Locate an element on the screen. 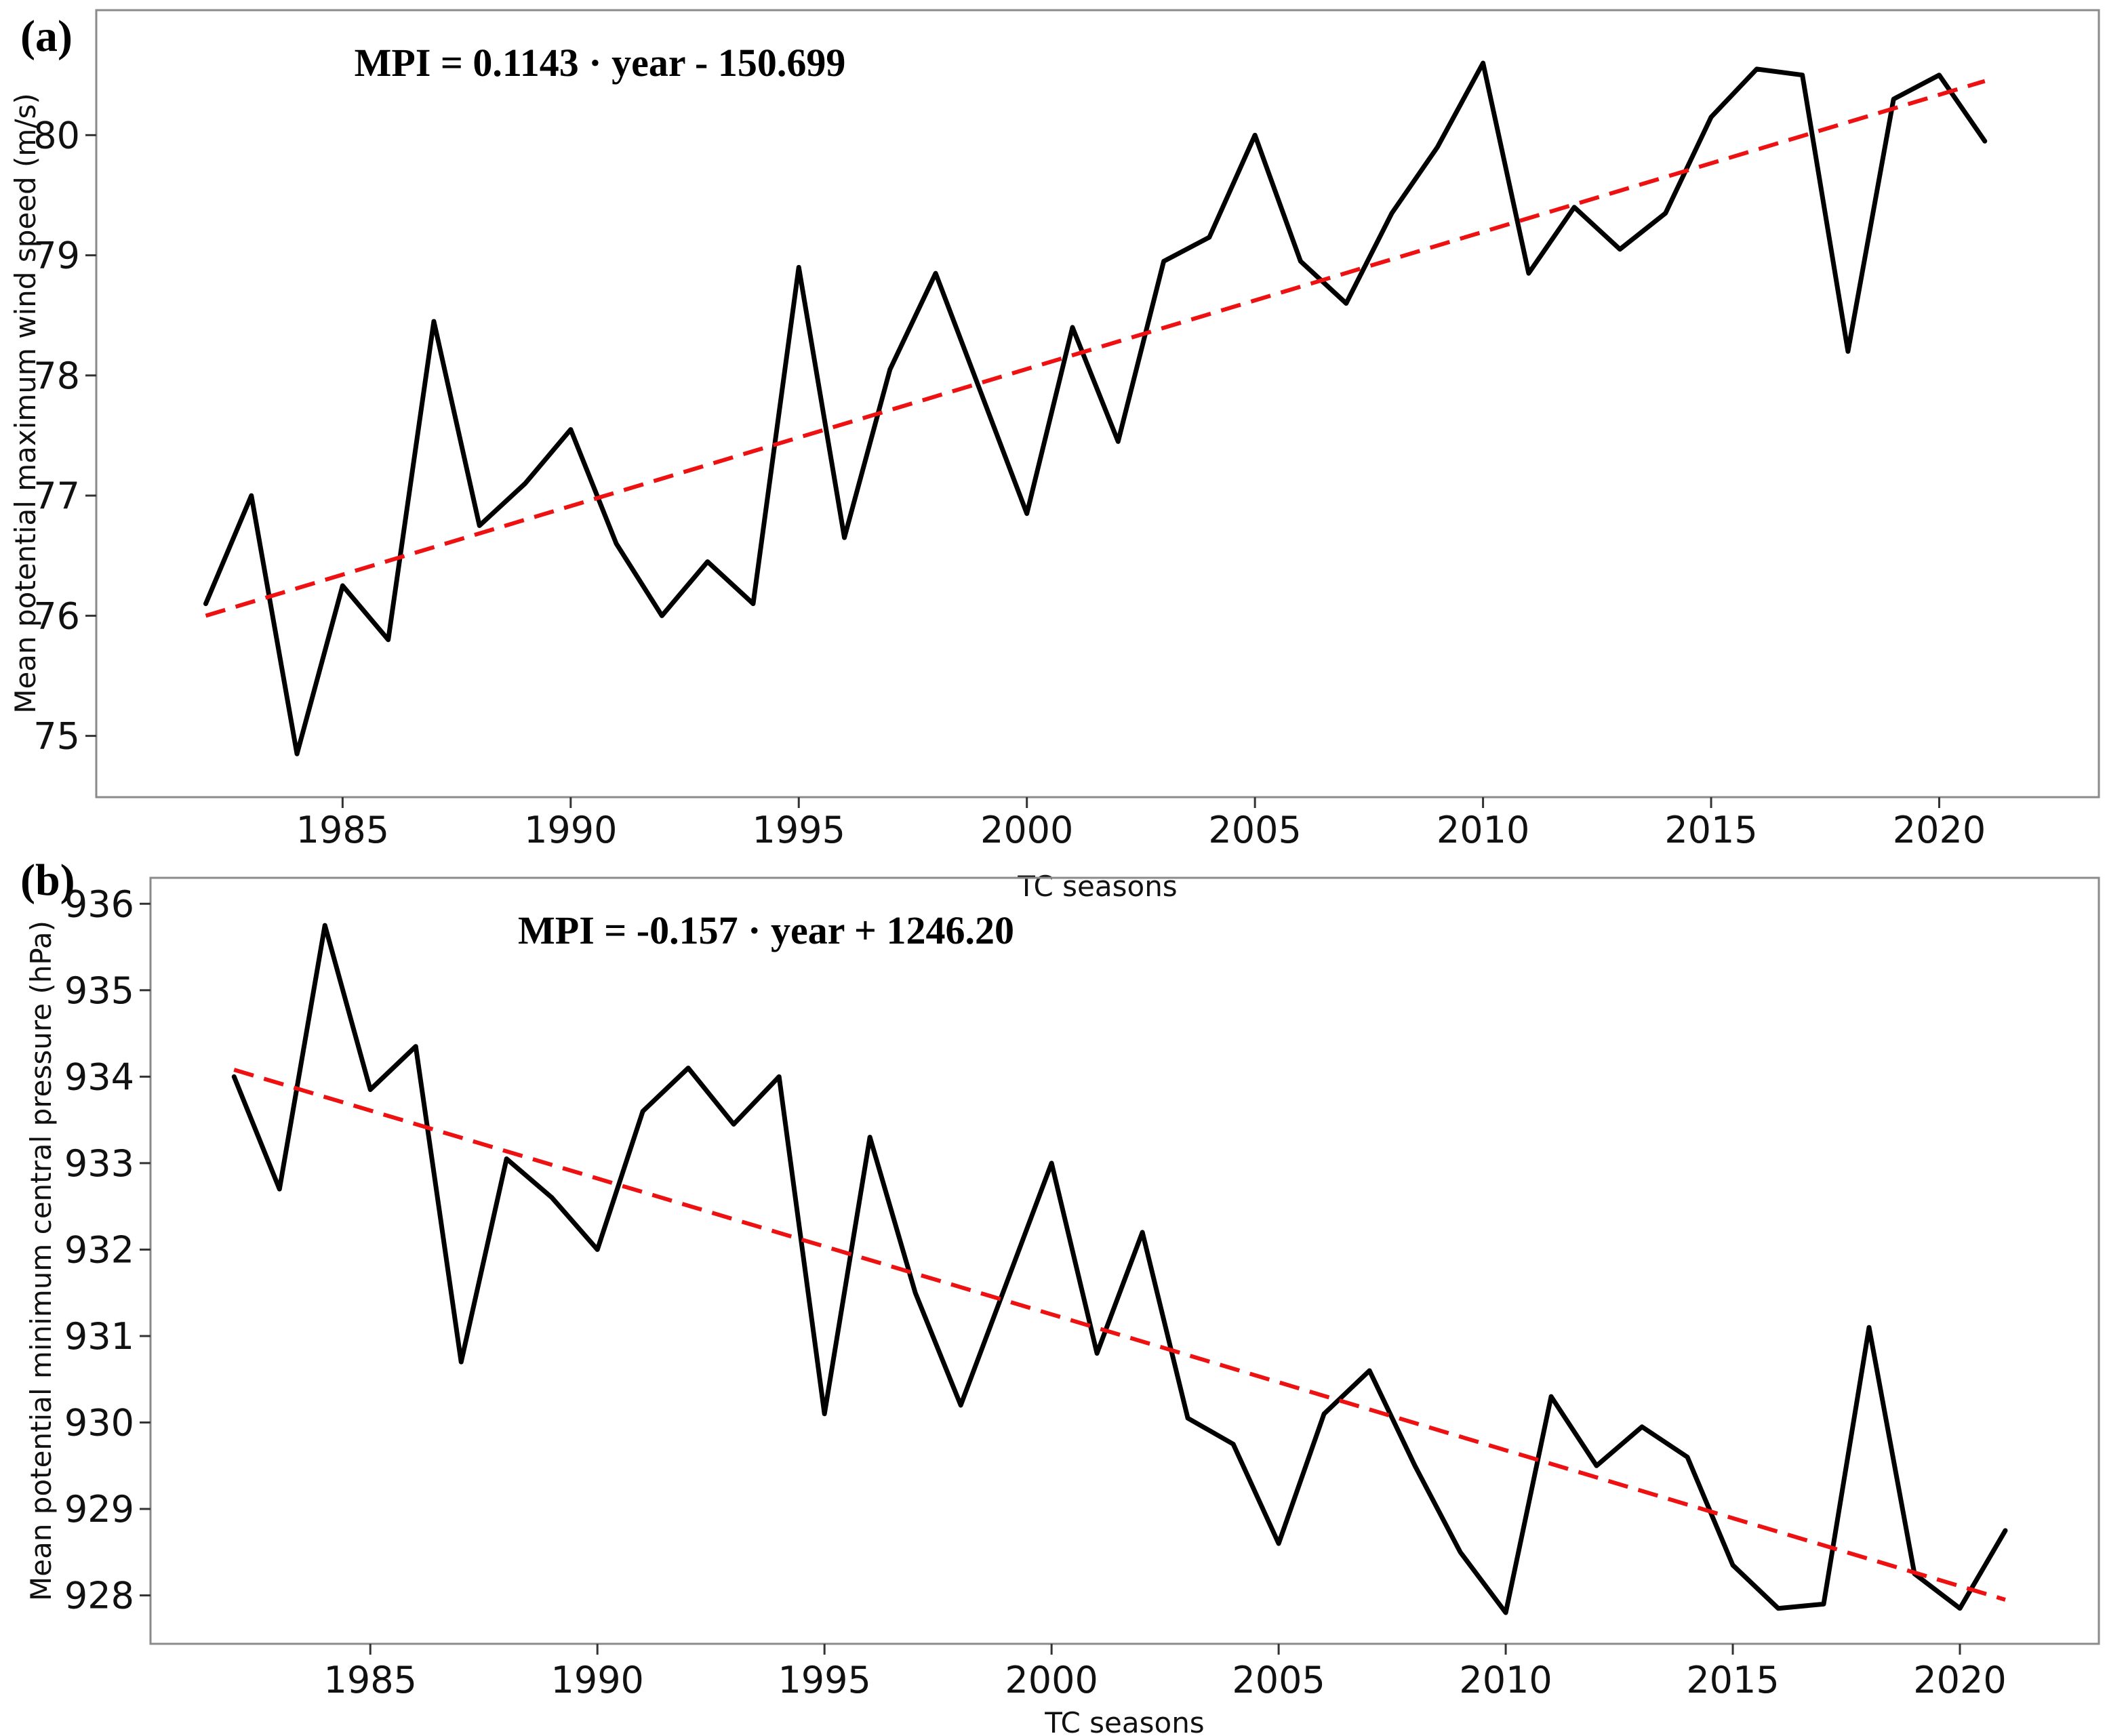  y-tick-label: 934 is located at coordinates (99, 1076).